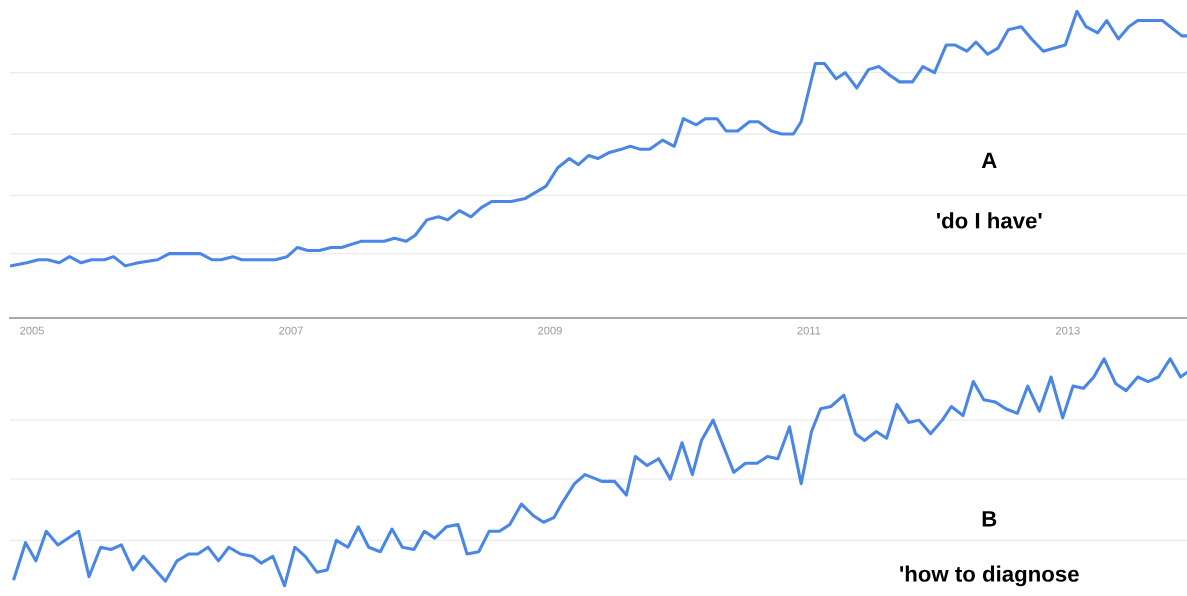  What do you see at coordinates (291, 330) in the screenshot?
I see `x-tick-label: 2007` at bounding box center [291, 330].